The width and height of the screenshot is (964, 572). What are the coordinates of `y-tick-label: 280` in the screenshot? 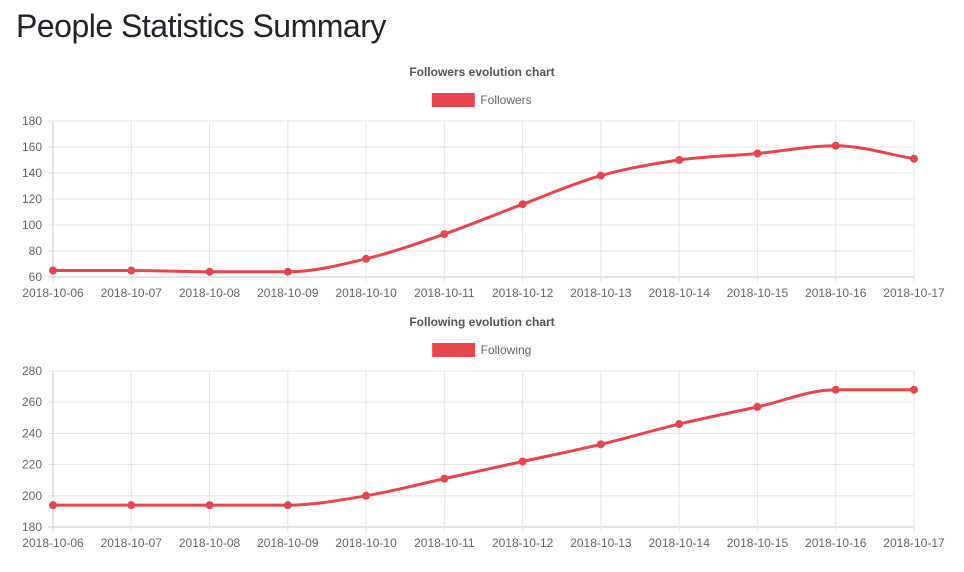 It's located at (32, 371).